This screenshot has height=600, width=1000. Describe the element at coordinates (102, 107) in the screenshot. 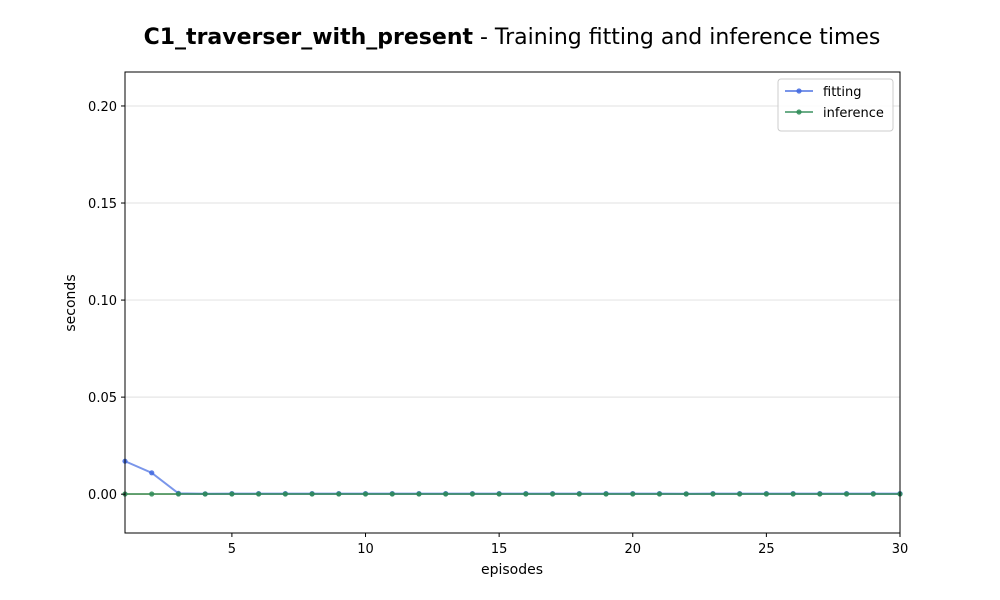

I see `y-tick-label: 0.20` at that location.